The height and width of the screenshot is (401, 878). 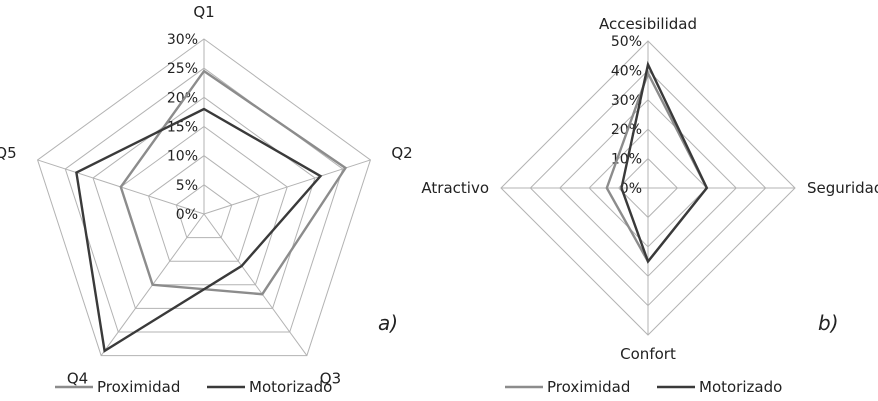 I want to click on tick-label: 50%, so click(x=626, y=42).